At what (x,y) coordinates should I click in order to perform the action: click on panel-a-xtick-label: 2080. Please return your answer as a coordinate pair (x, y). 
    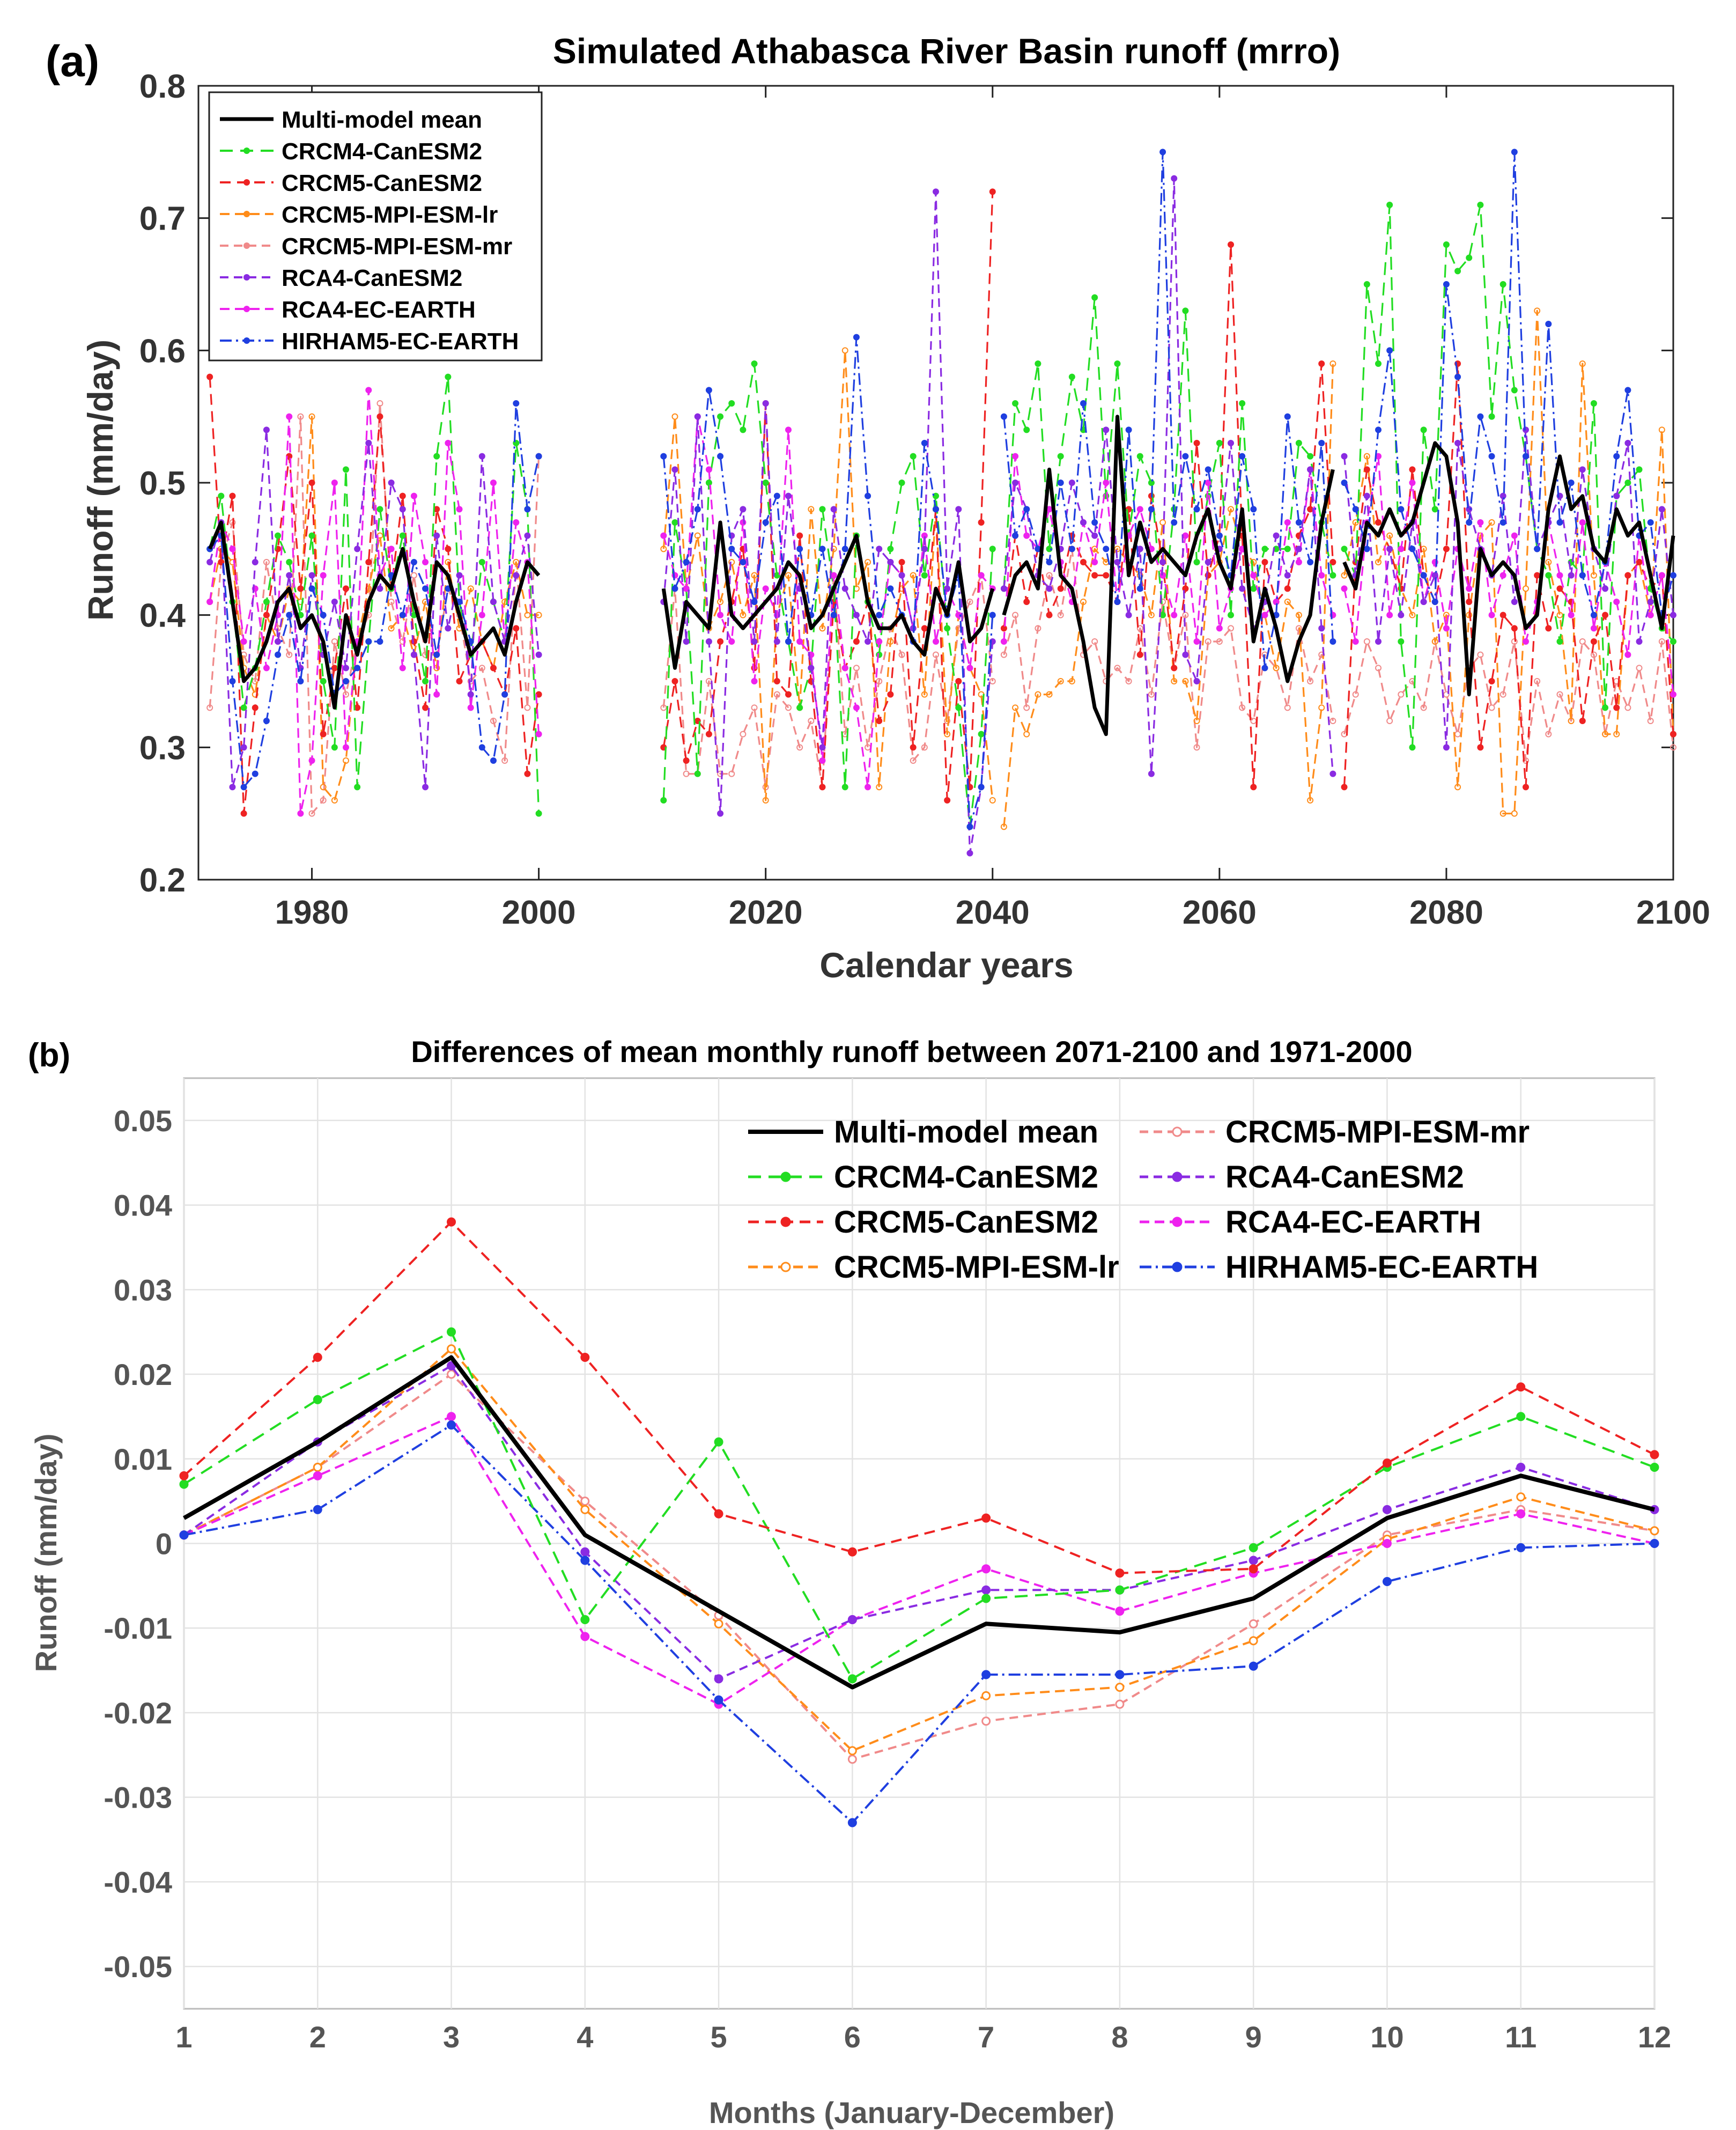
    Looking at the image, I should click on (1446, 912).